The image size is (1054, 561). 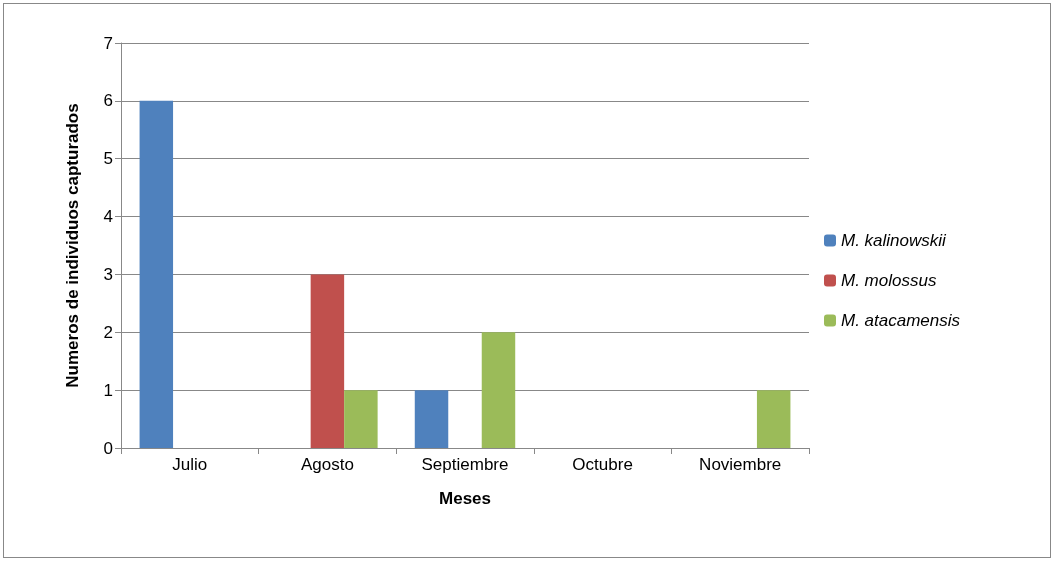 I want to click on x-tick-label: Noviembre, so click(x=740, y=464).